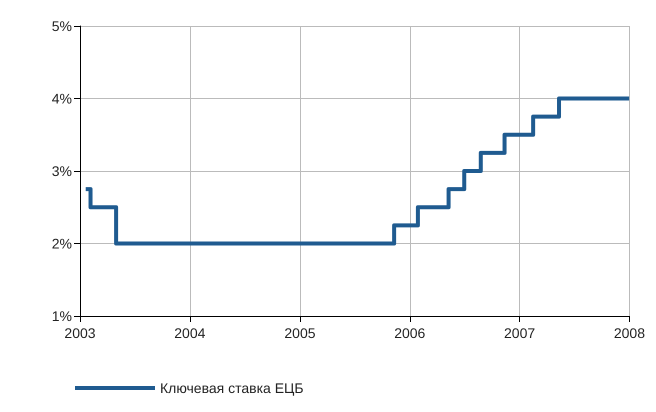 This screenshot has width=656, height=412. I want to click on y-tick-label: 1%, so click(62, 316).